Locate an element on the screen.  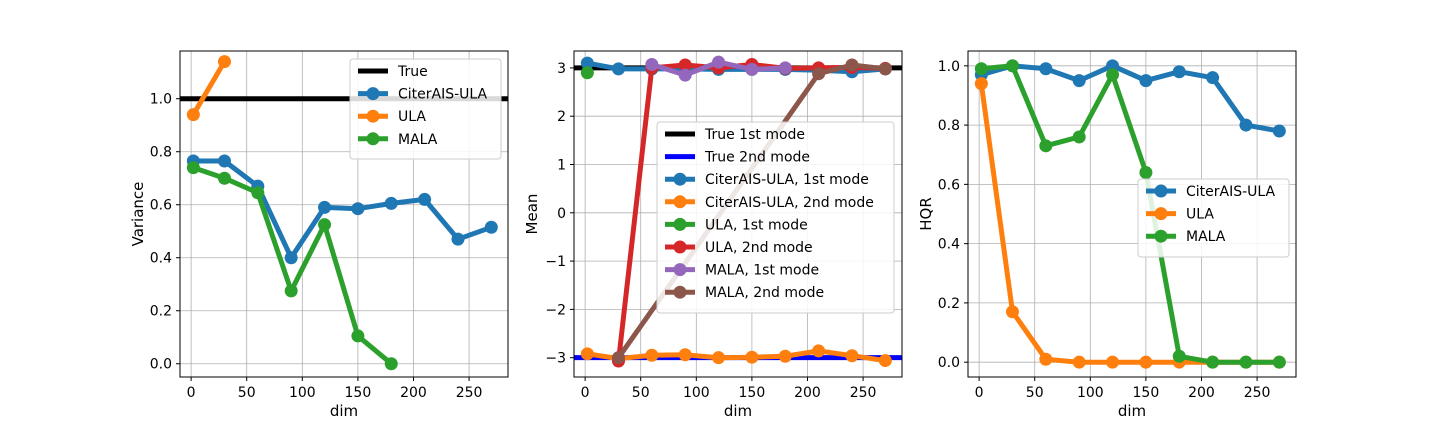
y-tick-label: 0.8 is located at coordinates (949, 126).